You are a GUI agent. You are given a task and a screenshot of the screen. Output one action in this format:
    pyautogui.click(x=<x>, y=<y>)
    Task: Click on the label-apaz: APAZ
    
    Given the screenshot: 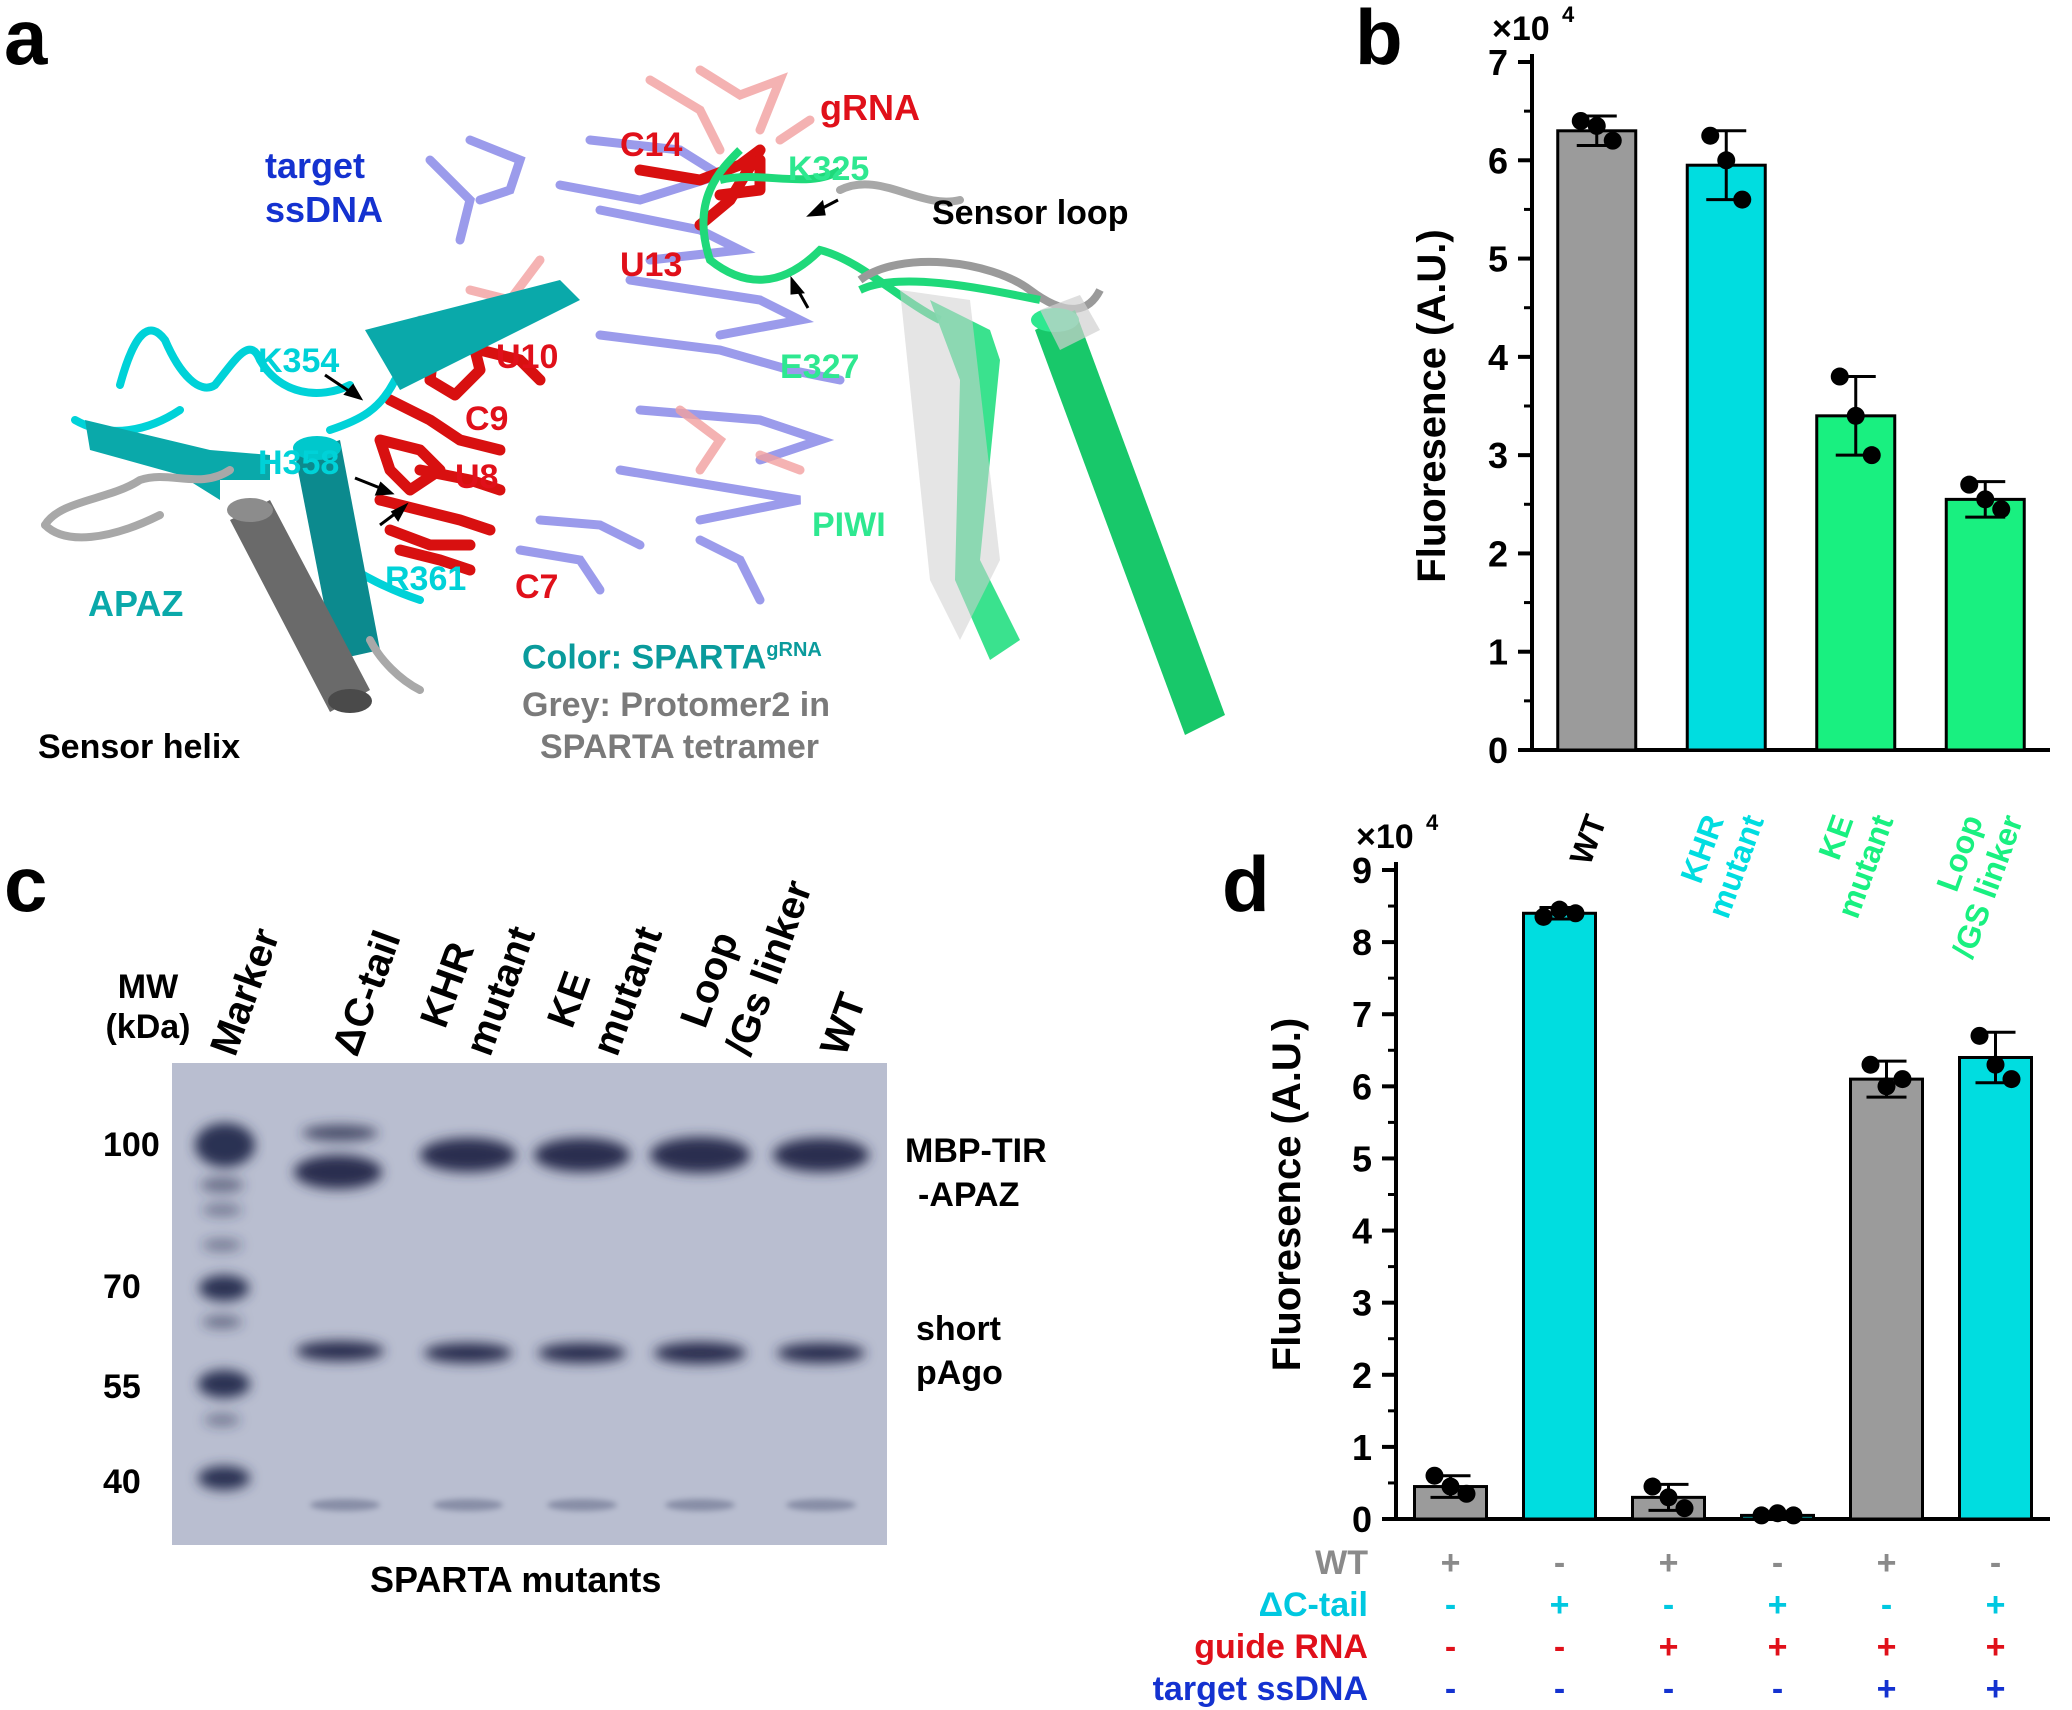 What is the action you would take?
    pyautogui.click(x=136, y=603)
    